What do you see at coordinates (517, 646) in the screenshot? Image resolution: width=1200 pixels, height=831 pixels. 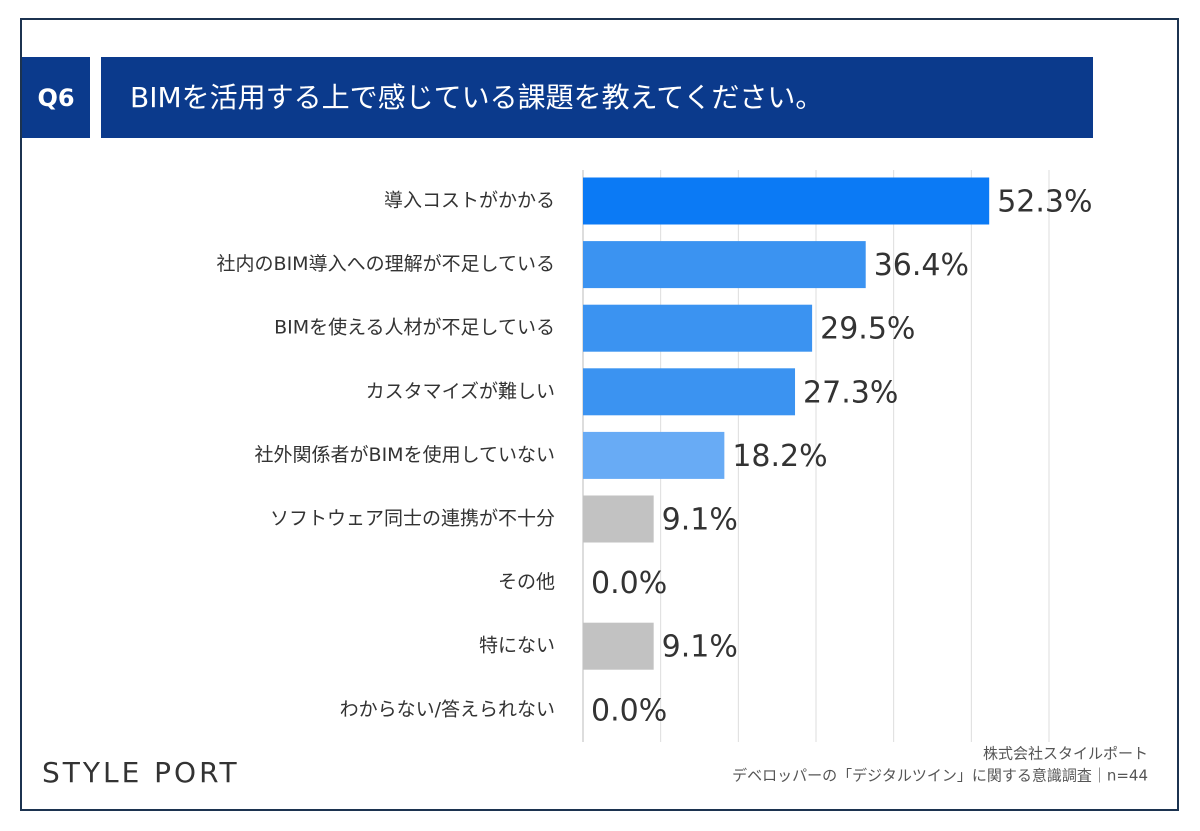 I see `category-label: 特にない` at bounding box center [517, 646].